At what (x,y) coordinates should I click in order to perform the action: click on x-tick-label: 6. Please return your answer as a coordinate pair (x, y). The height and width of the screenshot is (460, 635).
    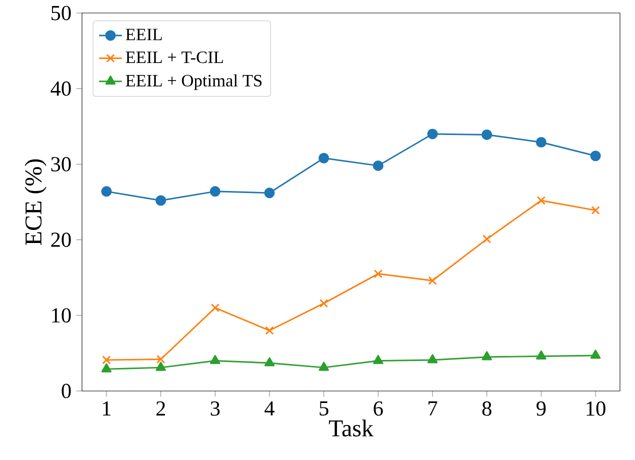
    Looking at the image, I should click on (378, 408).